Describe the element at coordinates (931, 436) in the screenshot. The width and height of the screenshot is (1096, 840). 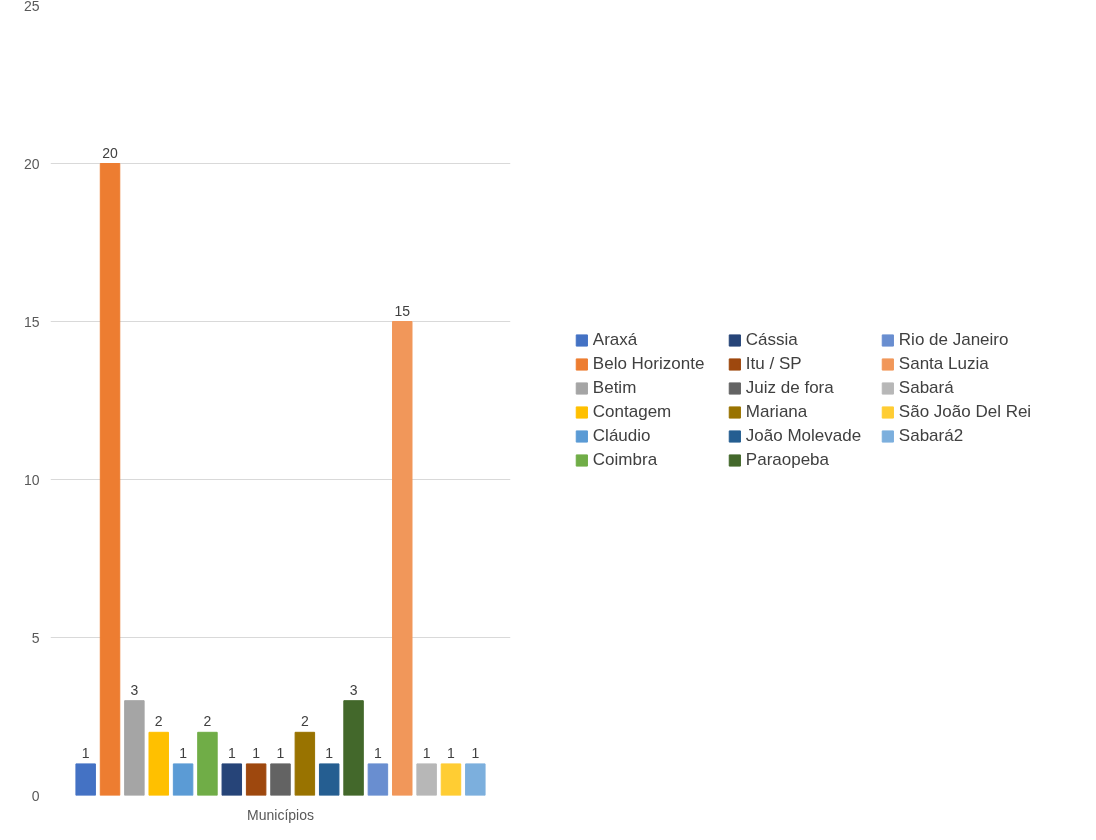
I see `legend-label: Sabará2` at that location.